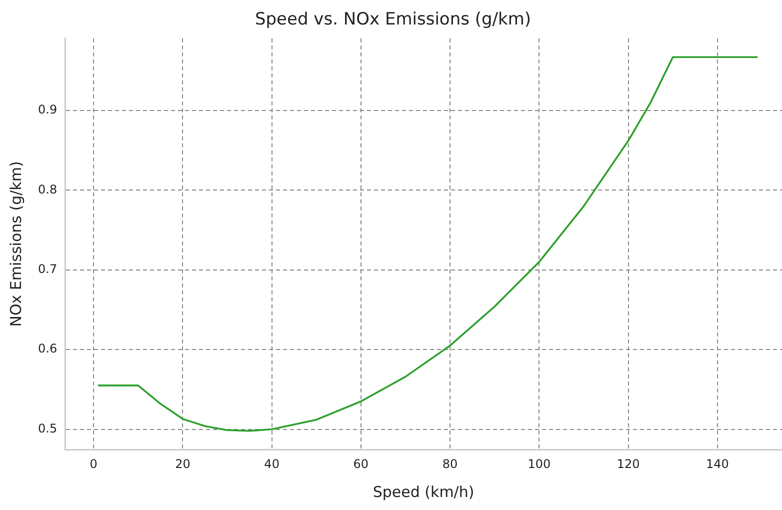 The width and height of the screenshot is (782, 510). What do you see at coordinates (361, 463) in the screenshot?
I see `x-tick-label: 60` at bounding box center [361, 463].